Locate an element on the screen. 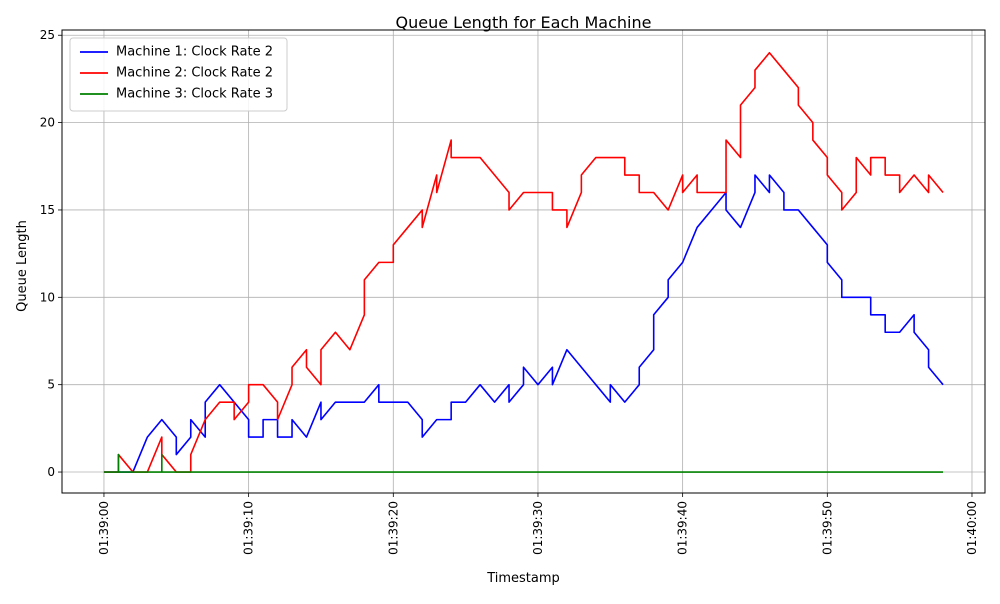 This screenshot has width=1000, height=604. chart-title: Queue Length for Each Machine is located at coordinates (524, 22).